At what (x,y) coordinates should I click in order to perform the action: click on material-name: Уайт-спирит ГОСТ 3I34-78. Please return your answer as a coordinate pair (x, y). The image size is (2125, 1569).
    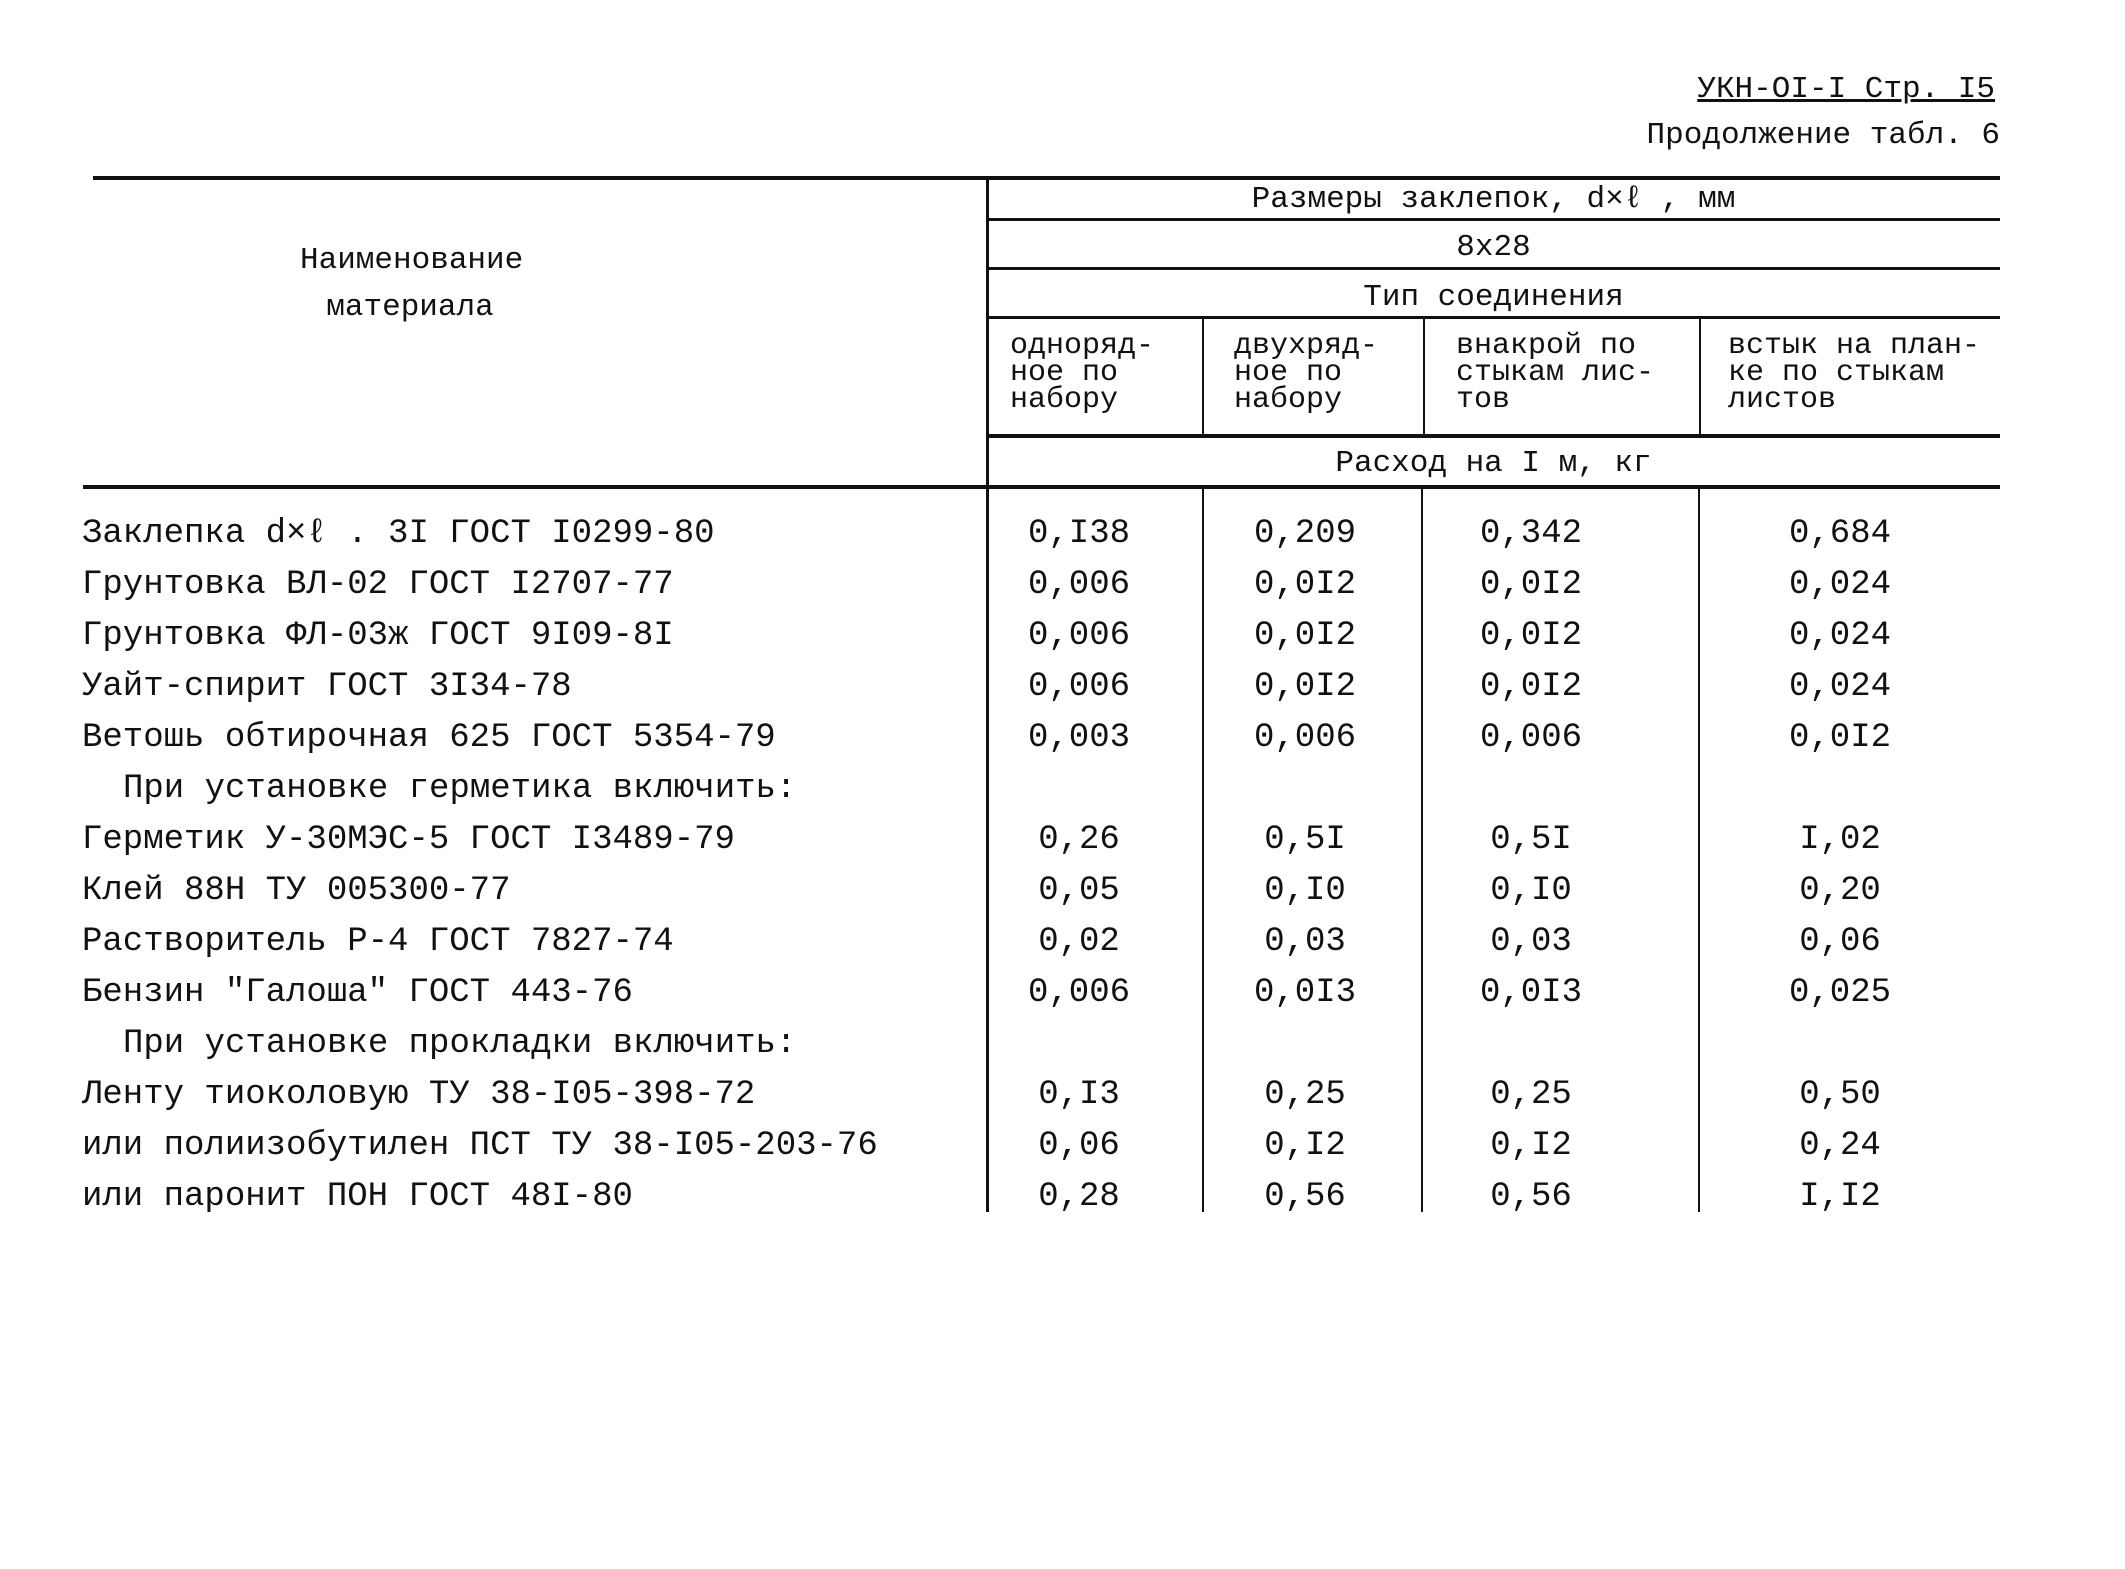
    Looking at the image, I should click on (327, 687).